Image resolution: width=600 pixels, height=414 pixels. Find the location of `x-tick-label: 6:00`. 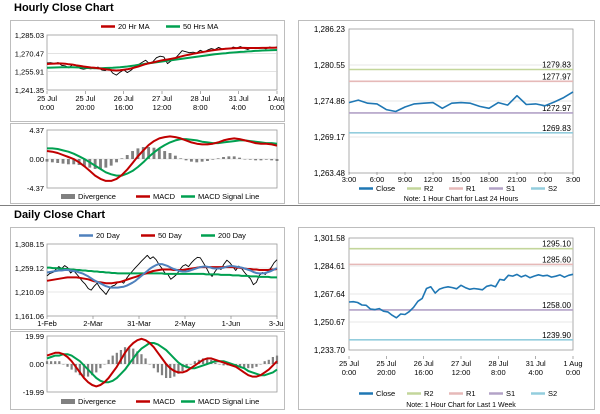

x-tick-label: 6:00 is located at coordinates (377, 179).